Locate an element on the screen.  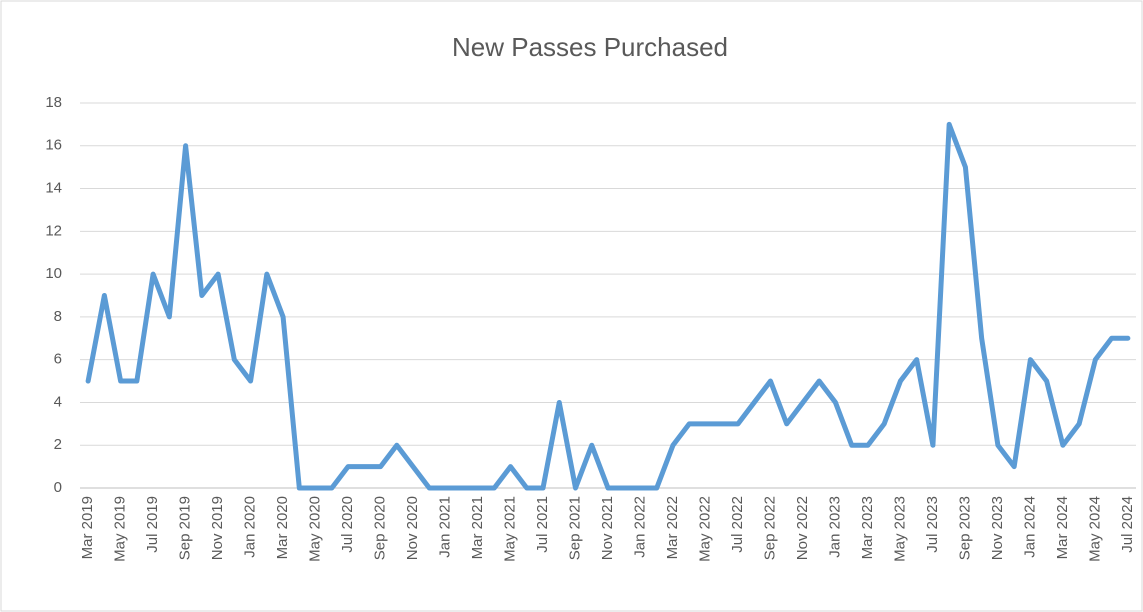
x-tick-label: Nov 2023 is located at coordinates (997, 528).